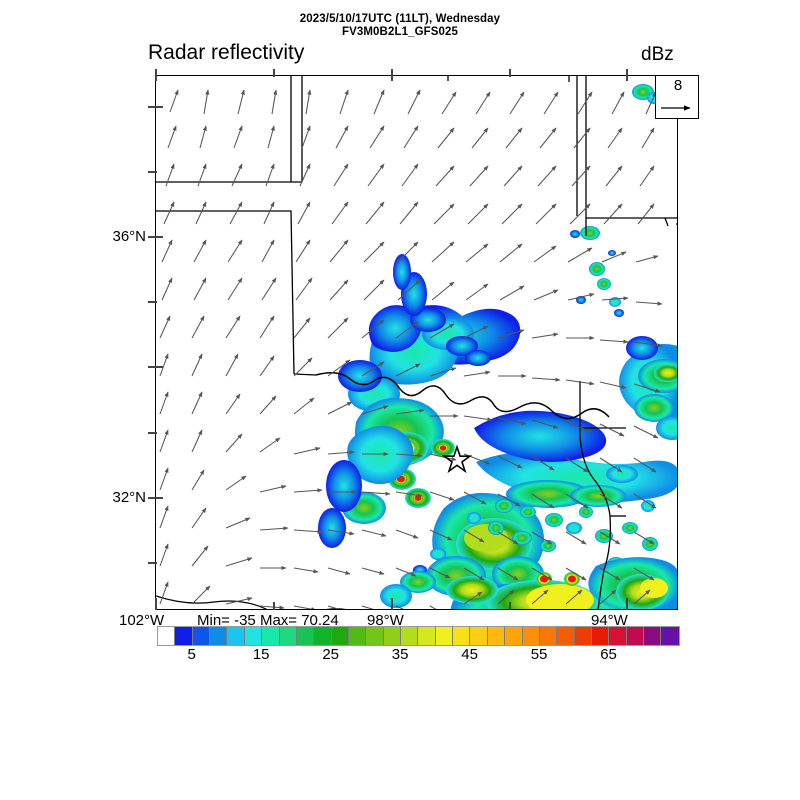 The image size is (800, 800). Describe the element at coordinates (226, 52) in the screenshot. I see `page-title: Radar reflectivity` at that location.